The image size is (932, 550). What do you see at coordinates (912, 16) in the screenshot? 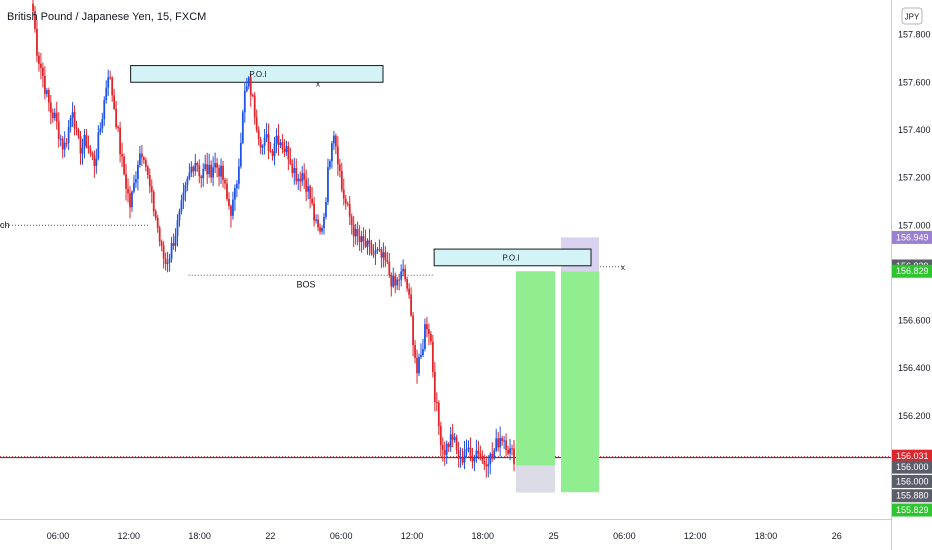
I see `currency-badge: JPY` at bounding box center [912, 16].